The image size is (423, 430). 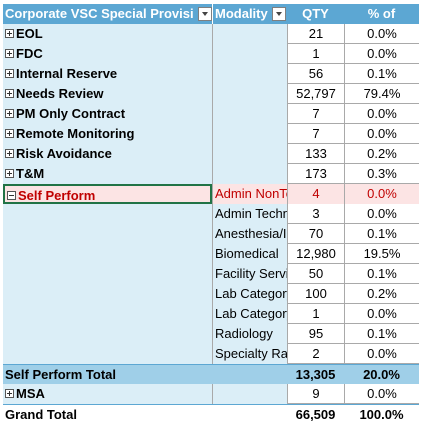 What do you see at coordinates (315, 14) in the screenshot?
I see `header-qty-cell: QTY` at bounding box center [315, 14].